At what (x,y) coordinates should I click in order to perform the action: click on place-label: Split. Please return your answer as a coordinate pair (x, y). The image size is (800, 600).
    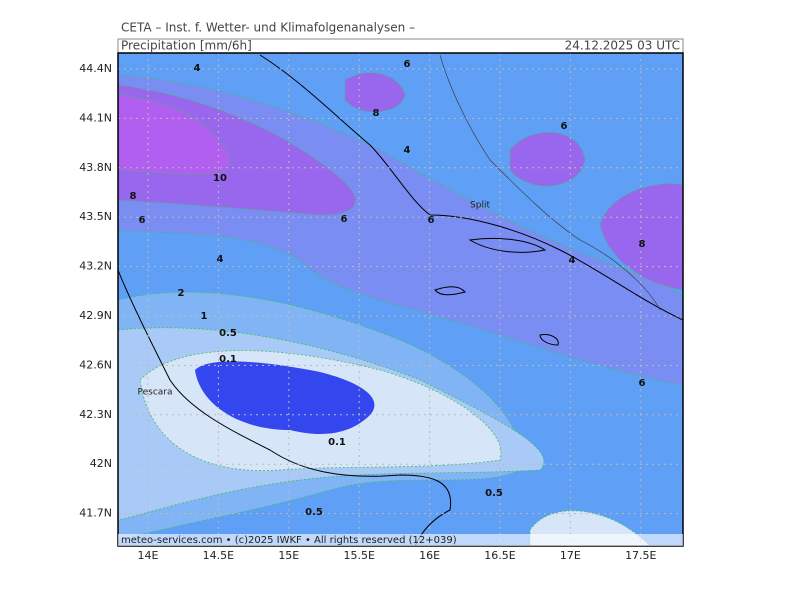
    Looking at the image, I should click on (480, 206).